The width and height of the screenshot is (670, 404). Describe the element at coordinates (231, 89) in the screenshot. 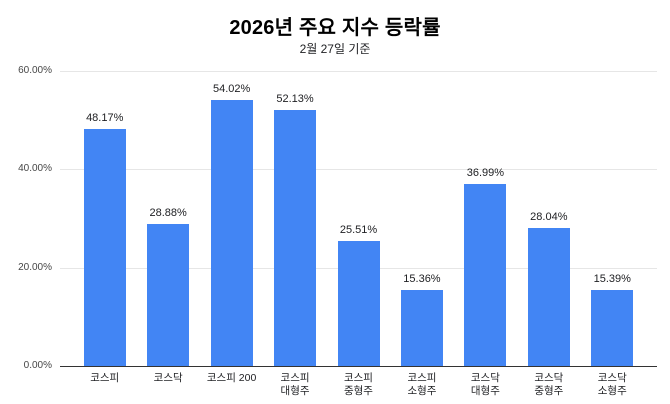

I see `bar-value-label: 54.02%` at that location.